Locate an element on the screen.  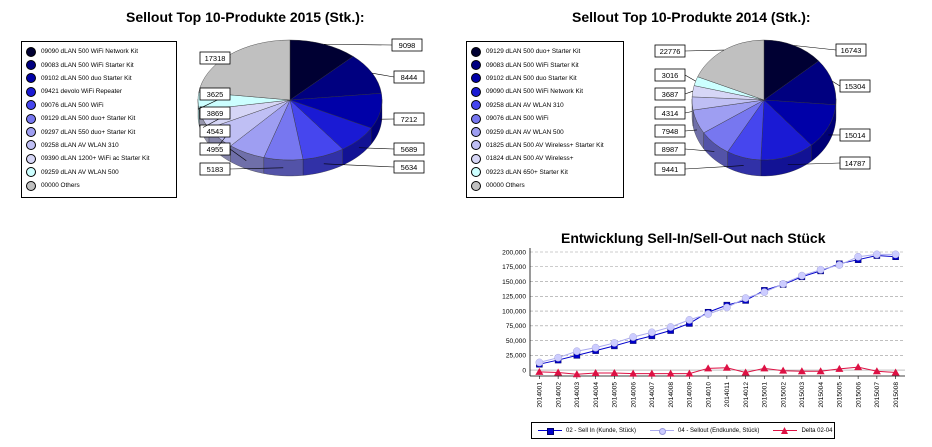
x-tick-label: 2014006 is located at coordinates (633, 395).